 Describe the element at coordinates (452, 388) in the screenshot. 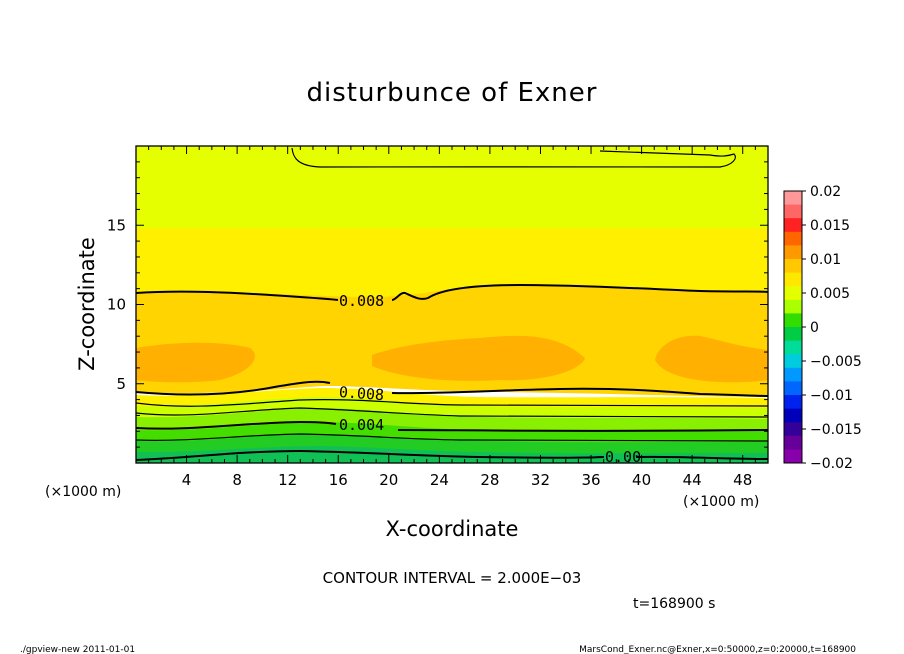

I see `contour-line-0.008-lower` at that location.